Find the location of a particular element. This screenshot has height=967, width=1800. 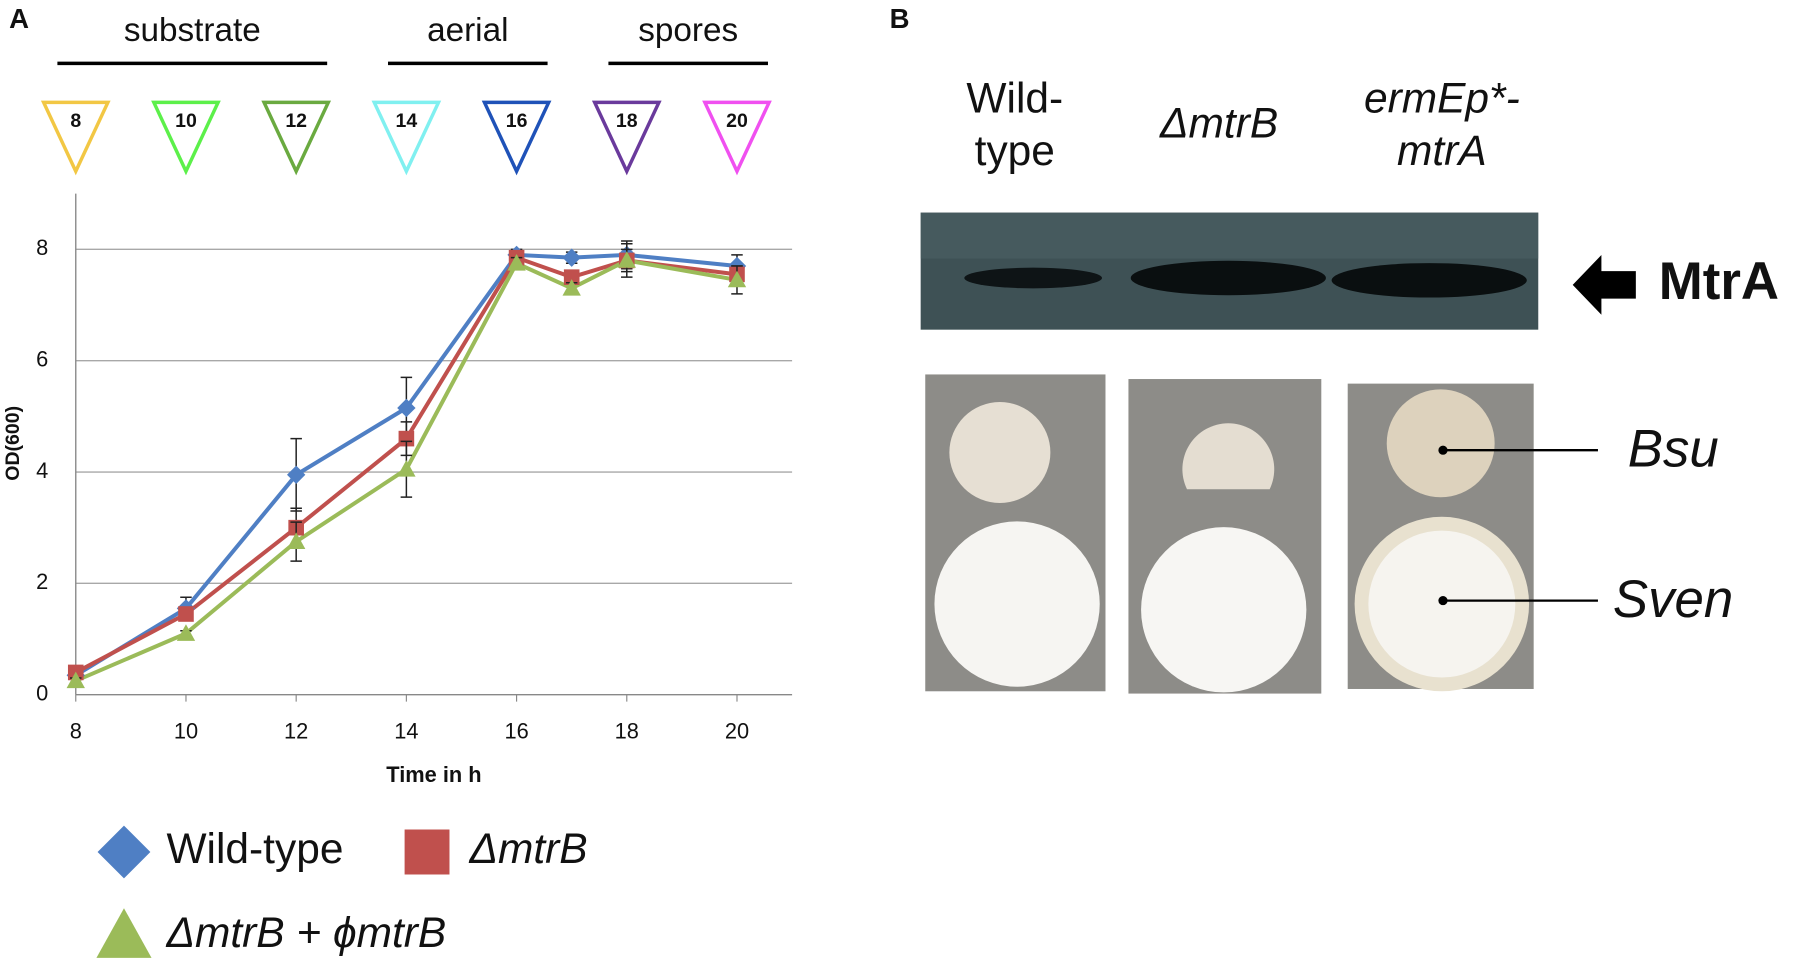

y-axis-title: OD(600) is located at coordinates (13, 443).